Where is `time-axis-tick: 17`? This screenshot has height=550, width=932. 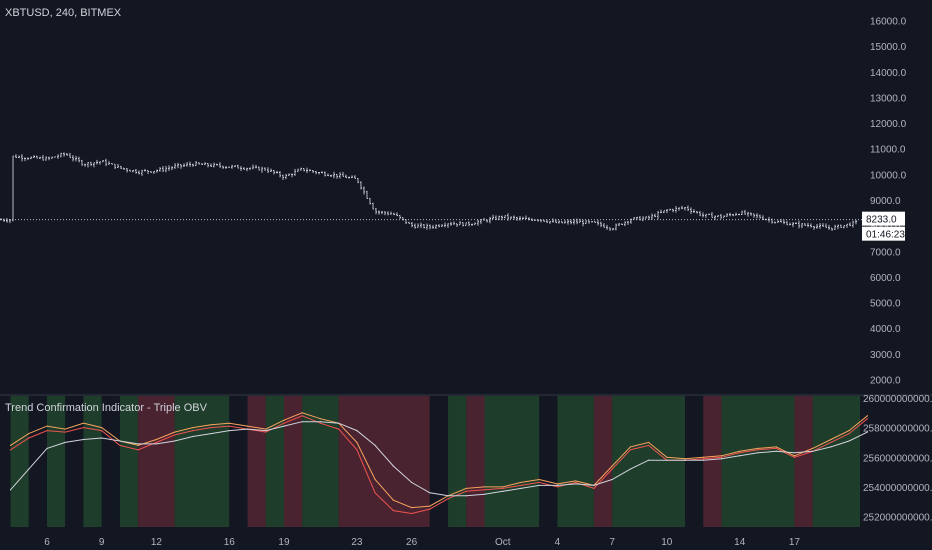
time-axis-tick: 17 is located at coordinates (795, 542).